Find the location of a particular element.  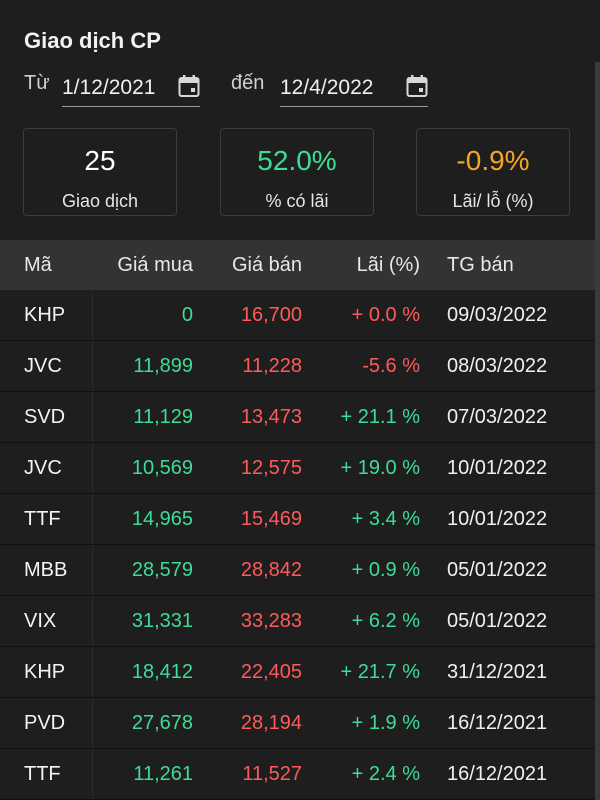

header-profit-pct: Lãi (%) is located at coordinates (388, 265).